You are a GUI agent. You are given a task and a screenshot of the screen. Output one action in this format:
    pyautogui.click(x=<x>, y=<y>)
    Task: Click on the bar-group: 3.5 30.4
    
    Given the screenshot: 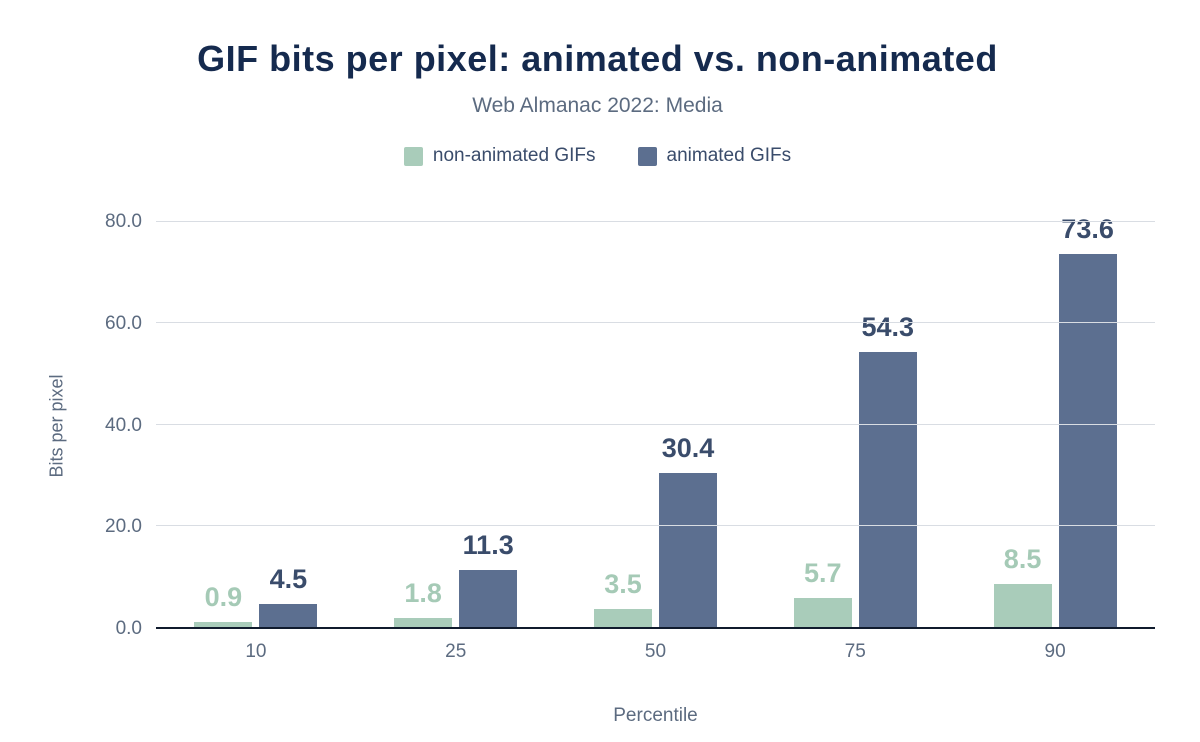 What is the action you would take?
    pyautogui.click(x=656, y=424)
    